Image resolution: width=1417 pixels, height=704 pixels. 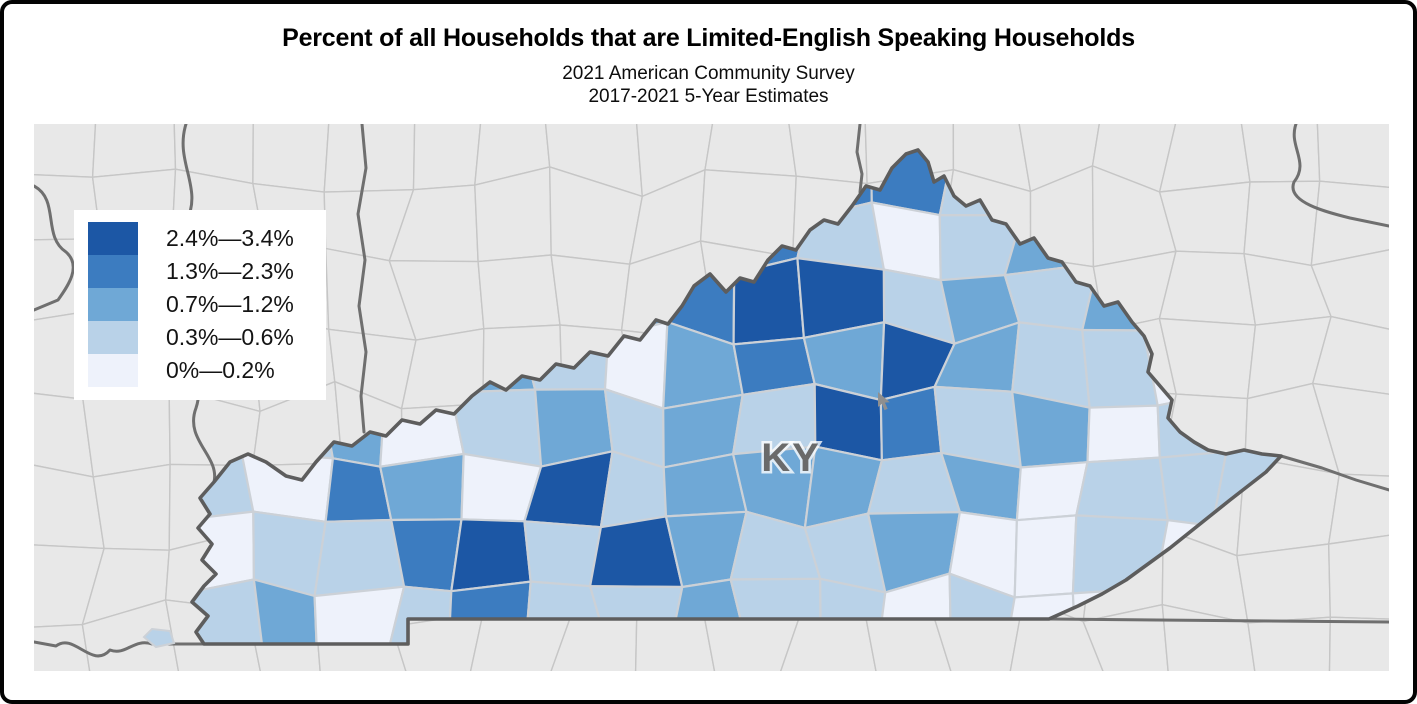 I want to click on state-label-ky: KY, so click(x=791, y=458).